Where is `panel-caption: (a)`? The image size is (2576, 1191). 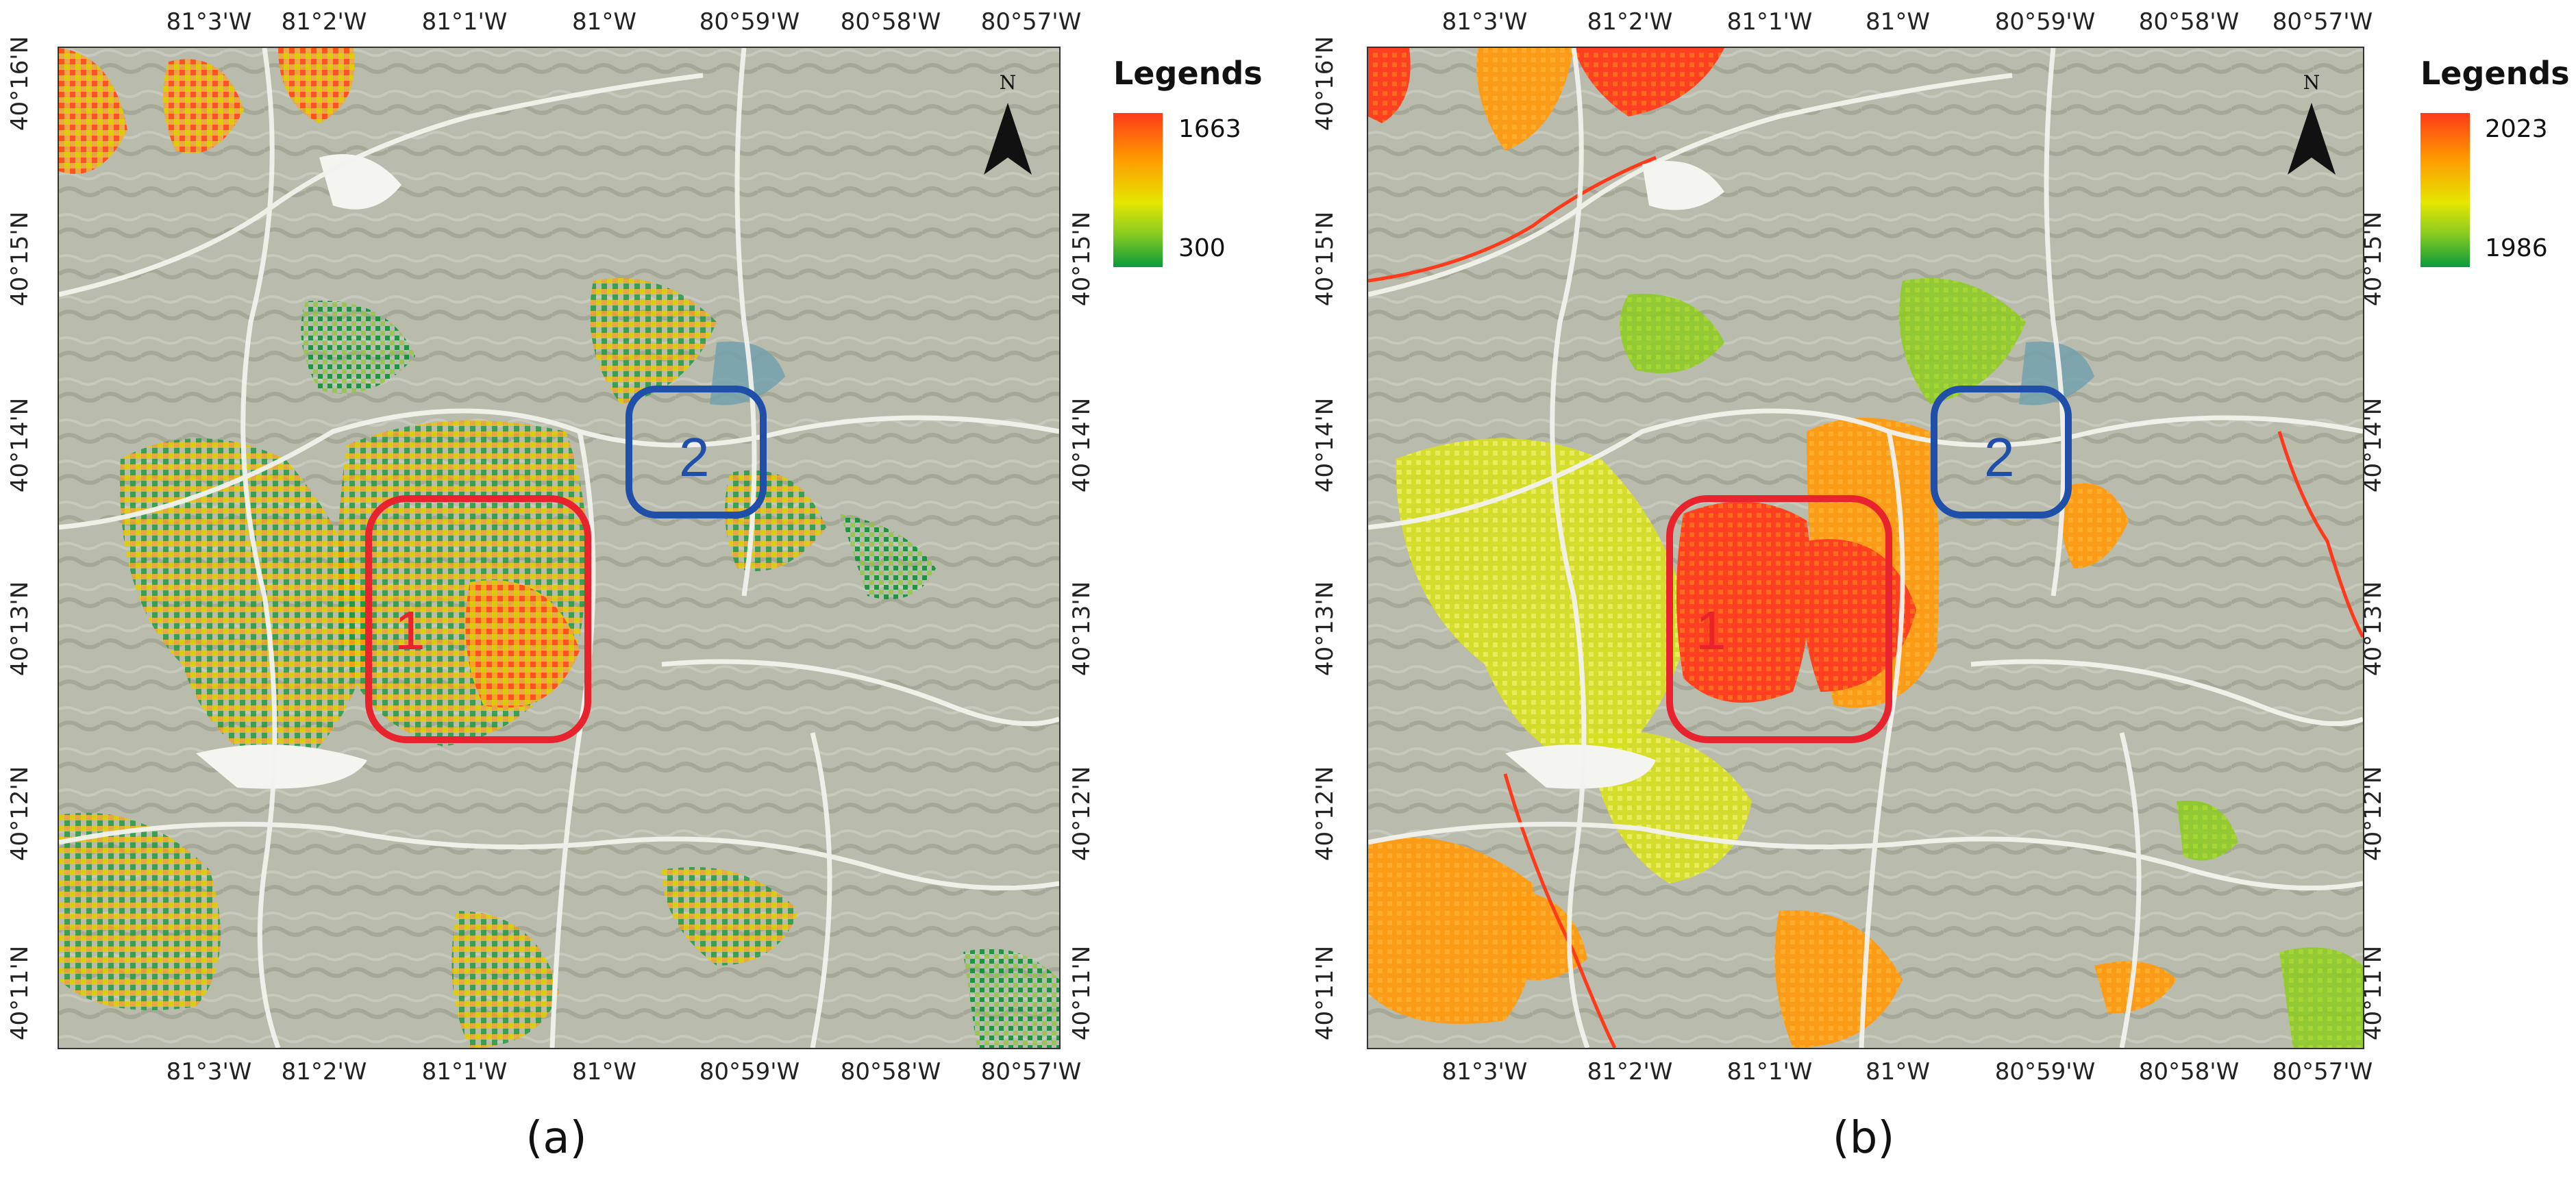 panel-caption: (a) is located at coordinates (556, 1139).